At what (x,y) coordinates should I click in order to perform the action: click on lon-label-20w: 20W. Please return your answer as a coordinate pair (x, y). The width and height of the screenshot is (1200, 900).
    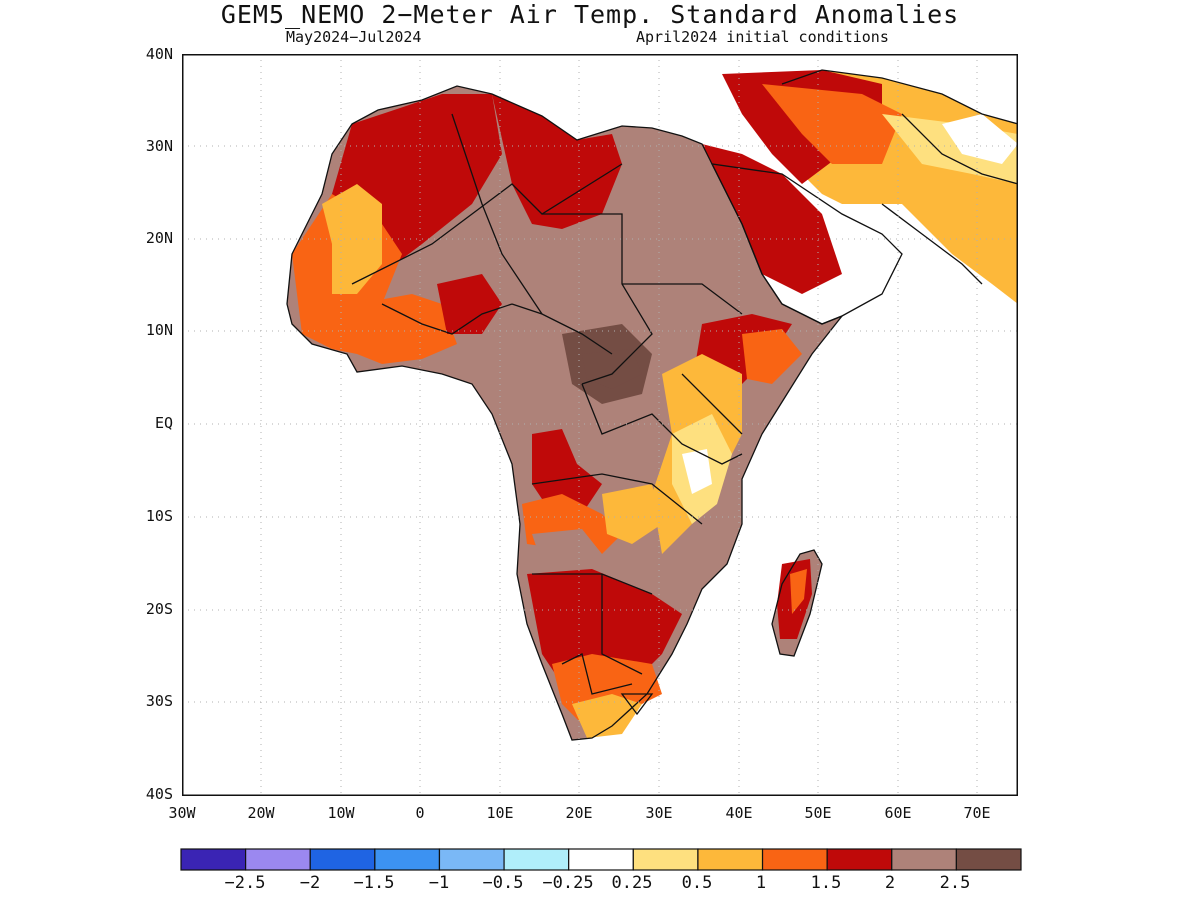
    Looking at the image, I should click on (261, 813).